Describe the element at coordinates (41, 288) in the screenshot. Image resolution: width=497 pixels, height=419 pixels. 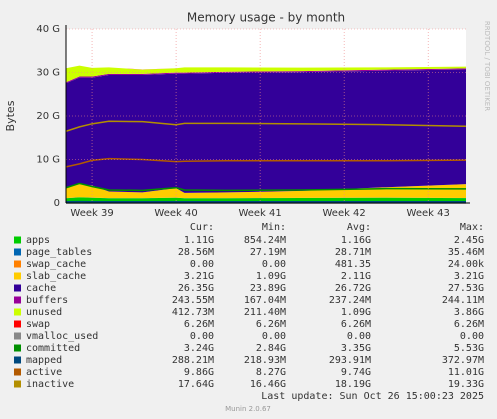
I see `legend-label: cache` at that location.